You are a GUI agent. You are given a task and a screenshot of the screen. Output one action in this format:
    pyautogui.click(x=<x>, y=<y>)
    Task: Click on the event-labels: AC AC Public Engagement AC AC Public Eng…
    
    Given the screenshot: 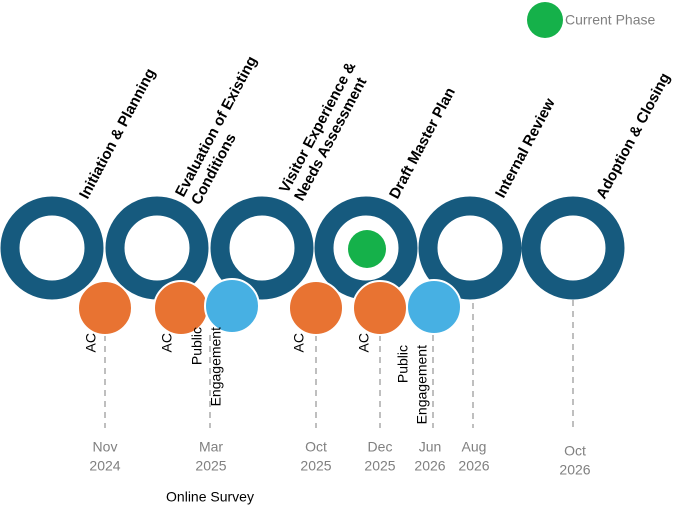 What is the action you would take?
    pyautogui.click(x=256, y=376)
    